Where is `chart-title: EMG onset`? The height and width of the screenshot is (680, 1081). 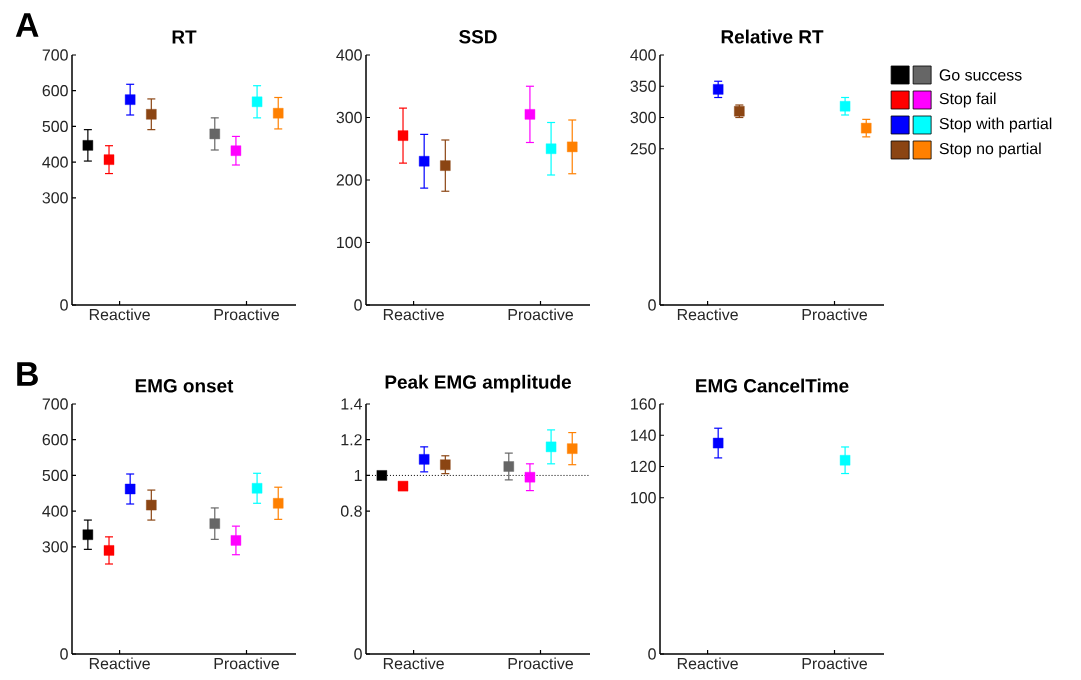
chart-title: EMG onset is located at coordinates (184, 386).